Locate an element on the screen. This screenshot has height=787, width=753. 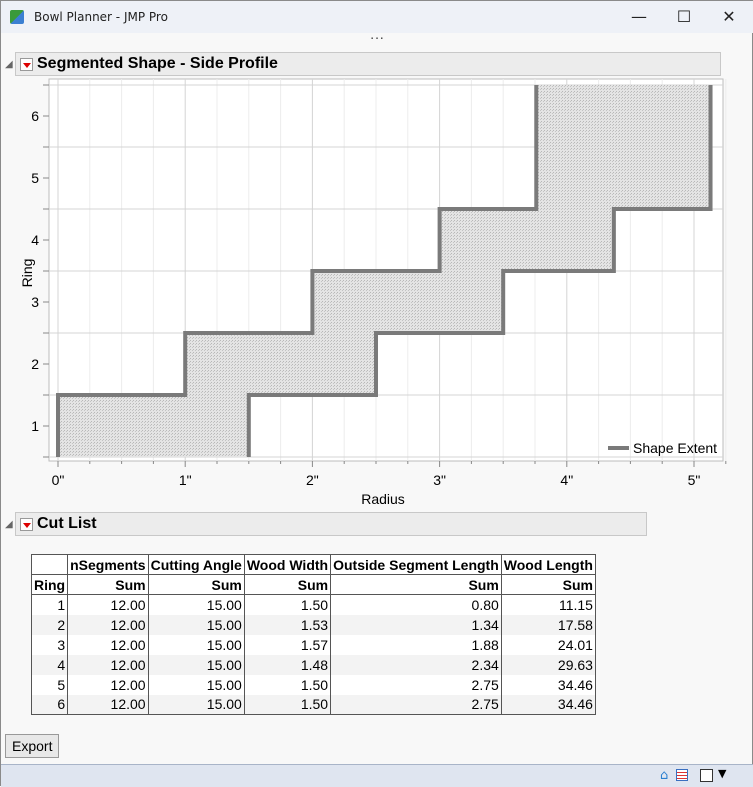
cutlist-outline-header: ◢ Cut List is located at coordinates (326, 524).